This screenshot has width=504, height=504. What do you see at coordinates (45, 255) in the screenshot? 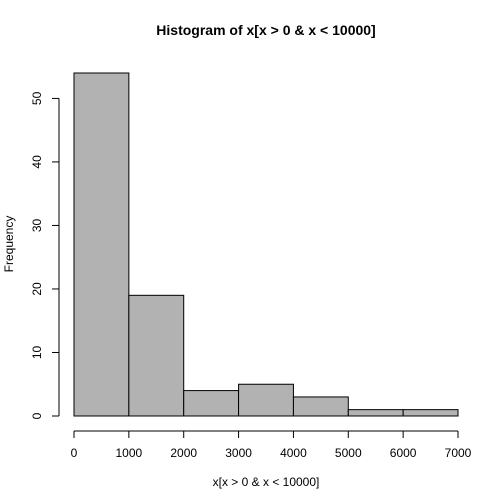
I see `y-axis: 0 10 20 30 40 50` at bounding box center [45, 255].